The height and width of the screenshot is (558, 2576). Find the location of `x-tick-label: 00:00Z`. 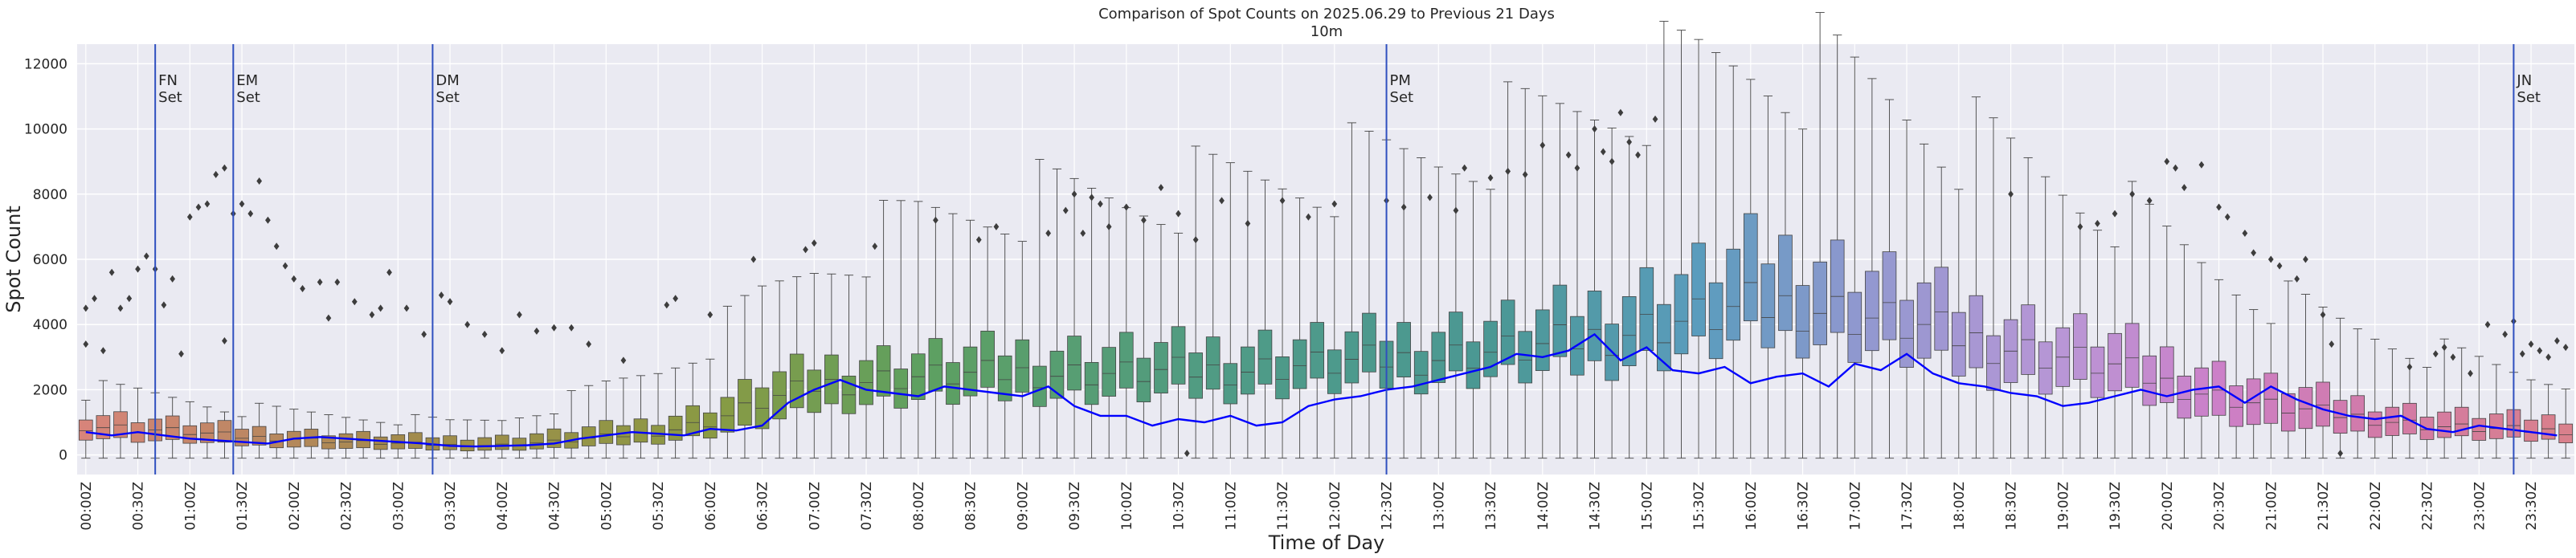

x-tick-label: 00:00Z is located at coordinates (87, 506).